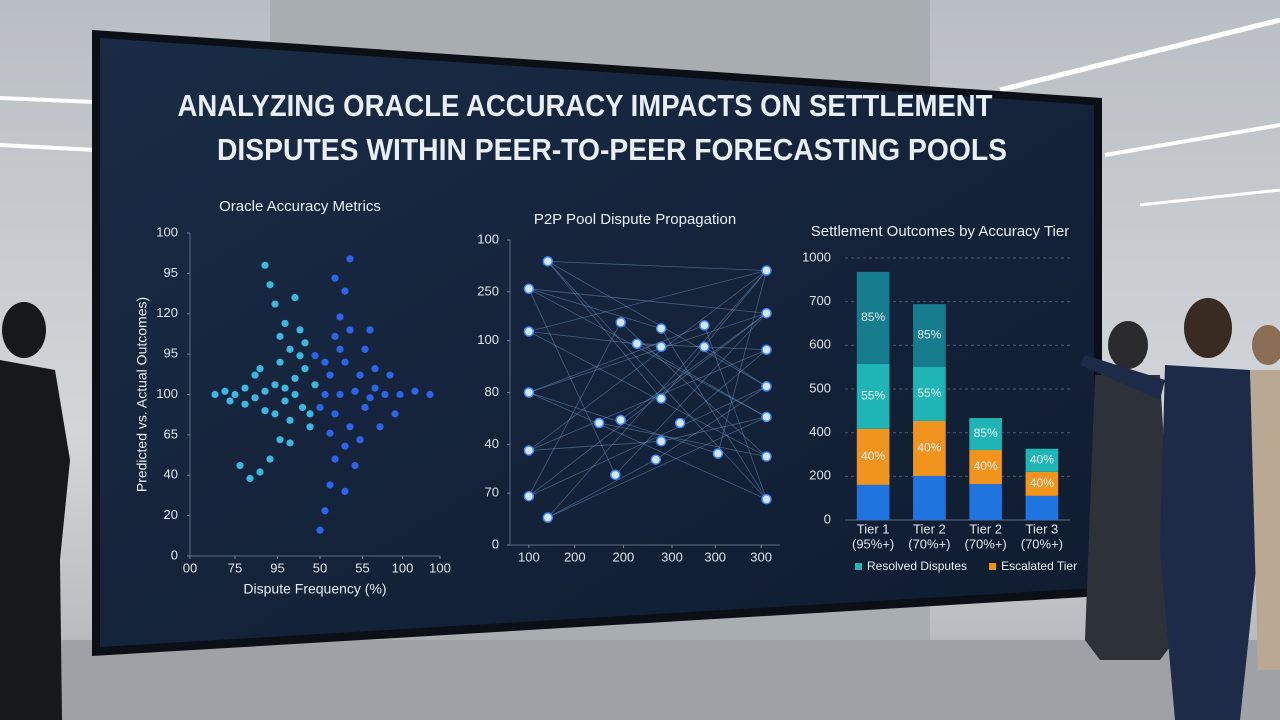 This screenshot has width=1280, height=720. What do you see at coordinates (300, 206) in the screenshot?
I see `chart-title: Oracle Accuracy Metrics` at bounding box center [300, 206].